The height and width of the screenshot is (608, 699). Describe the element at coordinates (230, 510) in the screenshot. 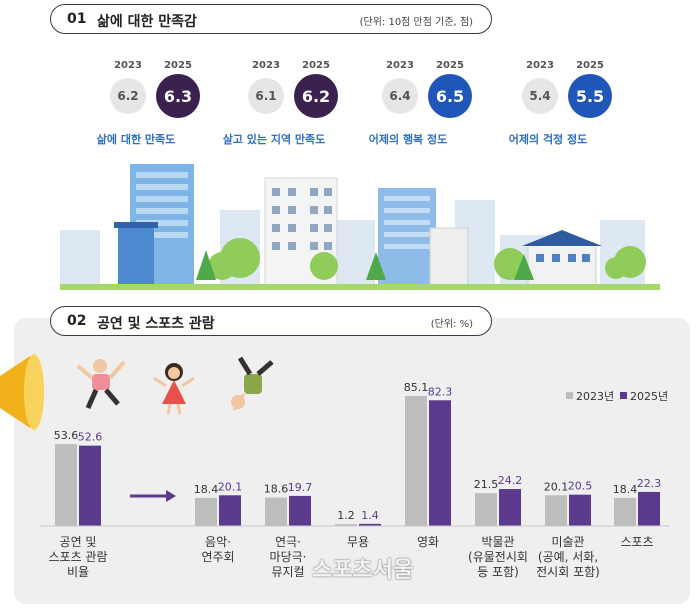

I see `bar-2025년-1` at that location.